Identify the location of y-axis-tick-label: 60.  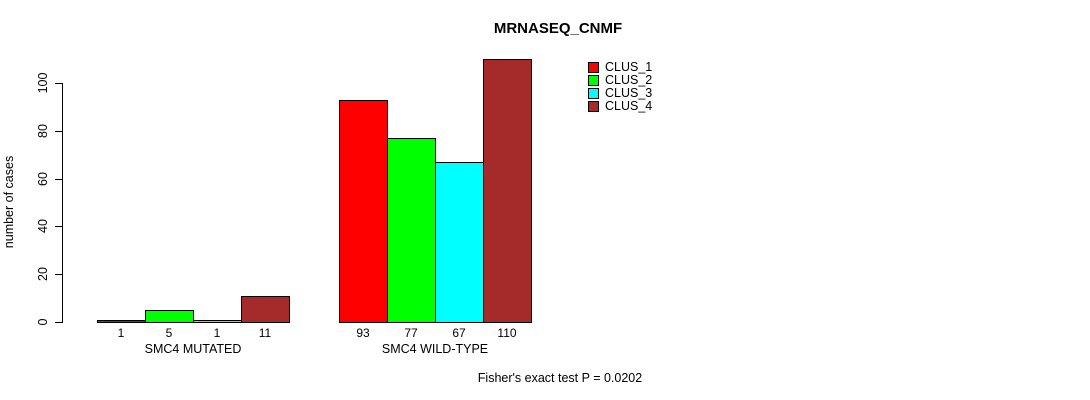
(43, 179).